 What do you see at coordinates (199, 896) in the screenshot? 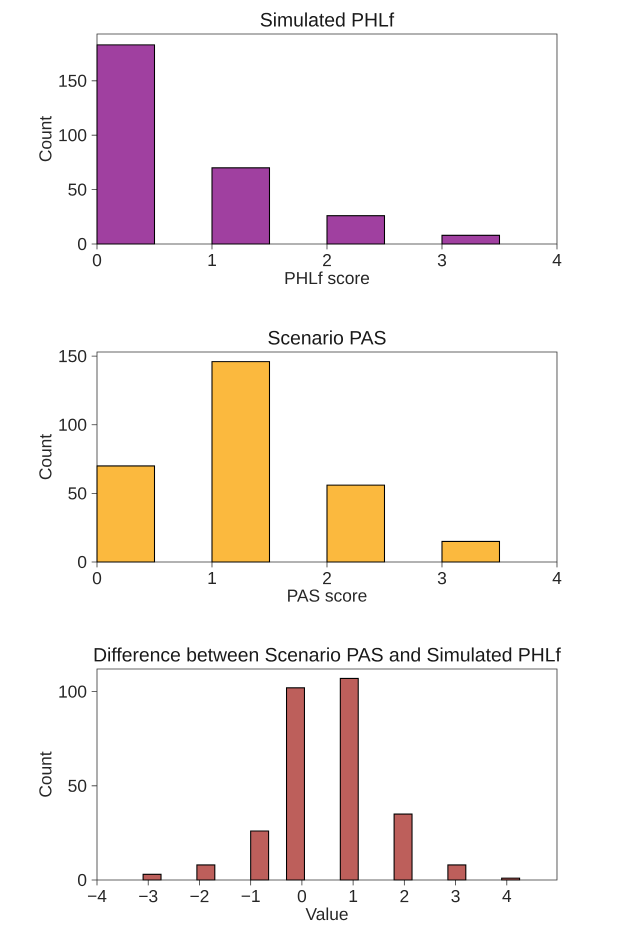
I see `x-tick-label: −2` at bounding box center [199, 896].